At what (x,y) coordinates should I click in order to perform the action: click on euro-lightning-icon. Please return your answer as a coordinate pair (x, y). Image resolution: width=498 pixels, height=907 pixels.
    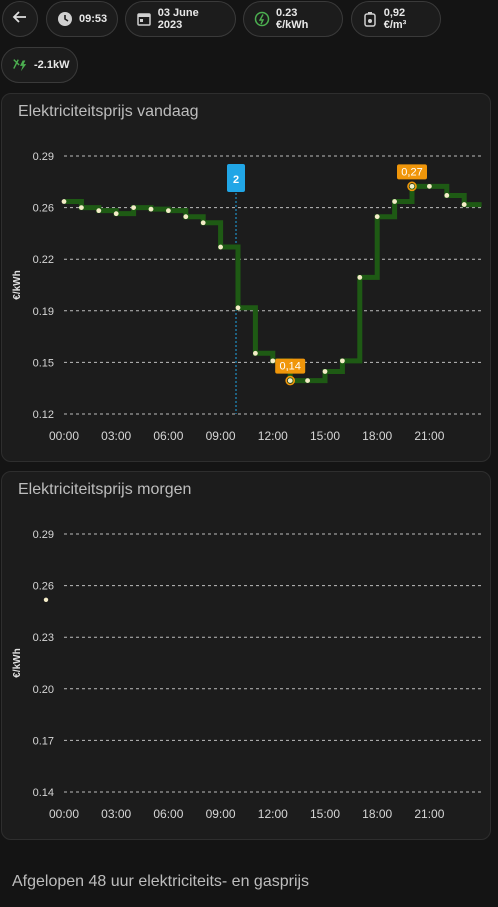
    Looking at the image, I should click on (262, 19).